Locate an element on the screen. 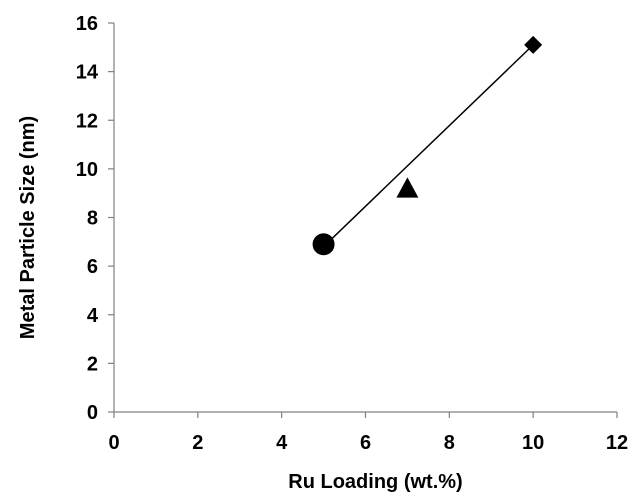 The width and height of the screenshot is (632, 494). y-tick-label: 10 is located at coordinates (87, 170).